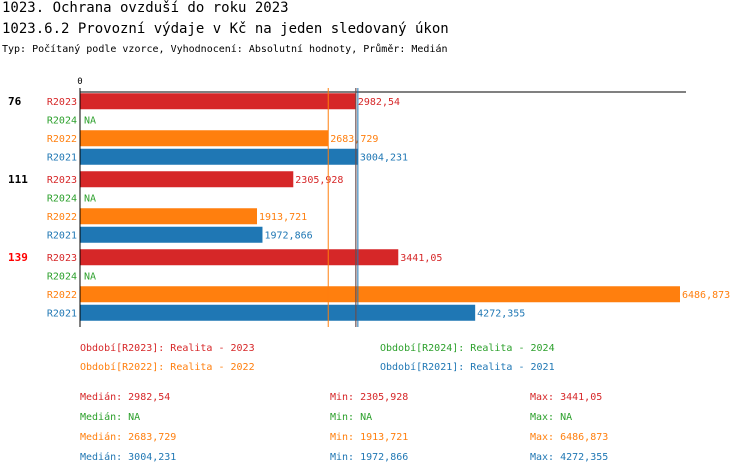  I want to click on stat-min-r2022: Min: 1913,721, so click(369, 437).